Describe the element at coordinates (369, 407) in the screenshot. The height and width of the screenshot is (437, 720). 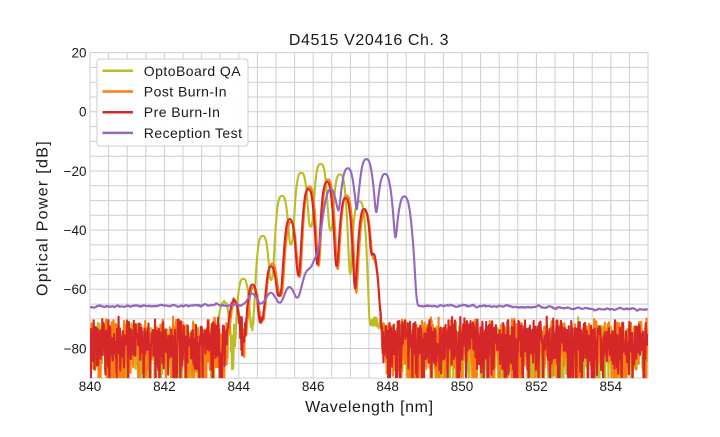
I see `svg-text: Wavelength [nm]` at that location.